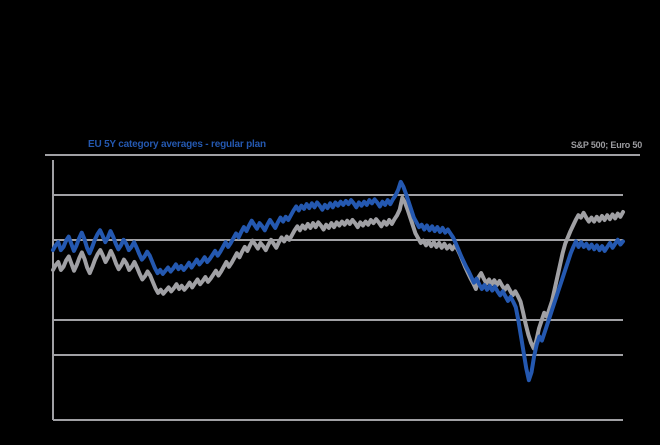 This screenshot has width=660, height=445. I want to click on right-legend-label: S&P 500; Euro 50, so click(606, 145).